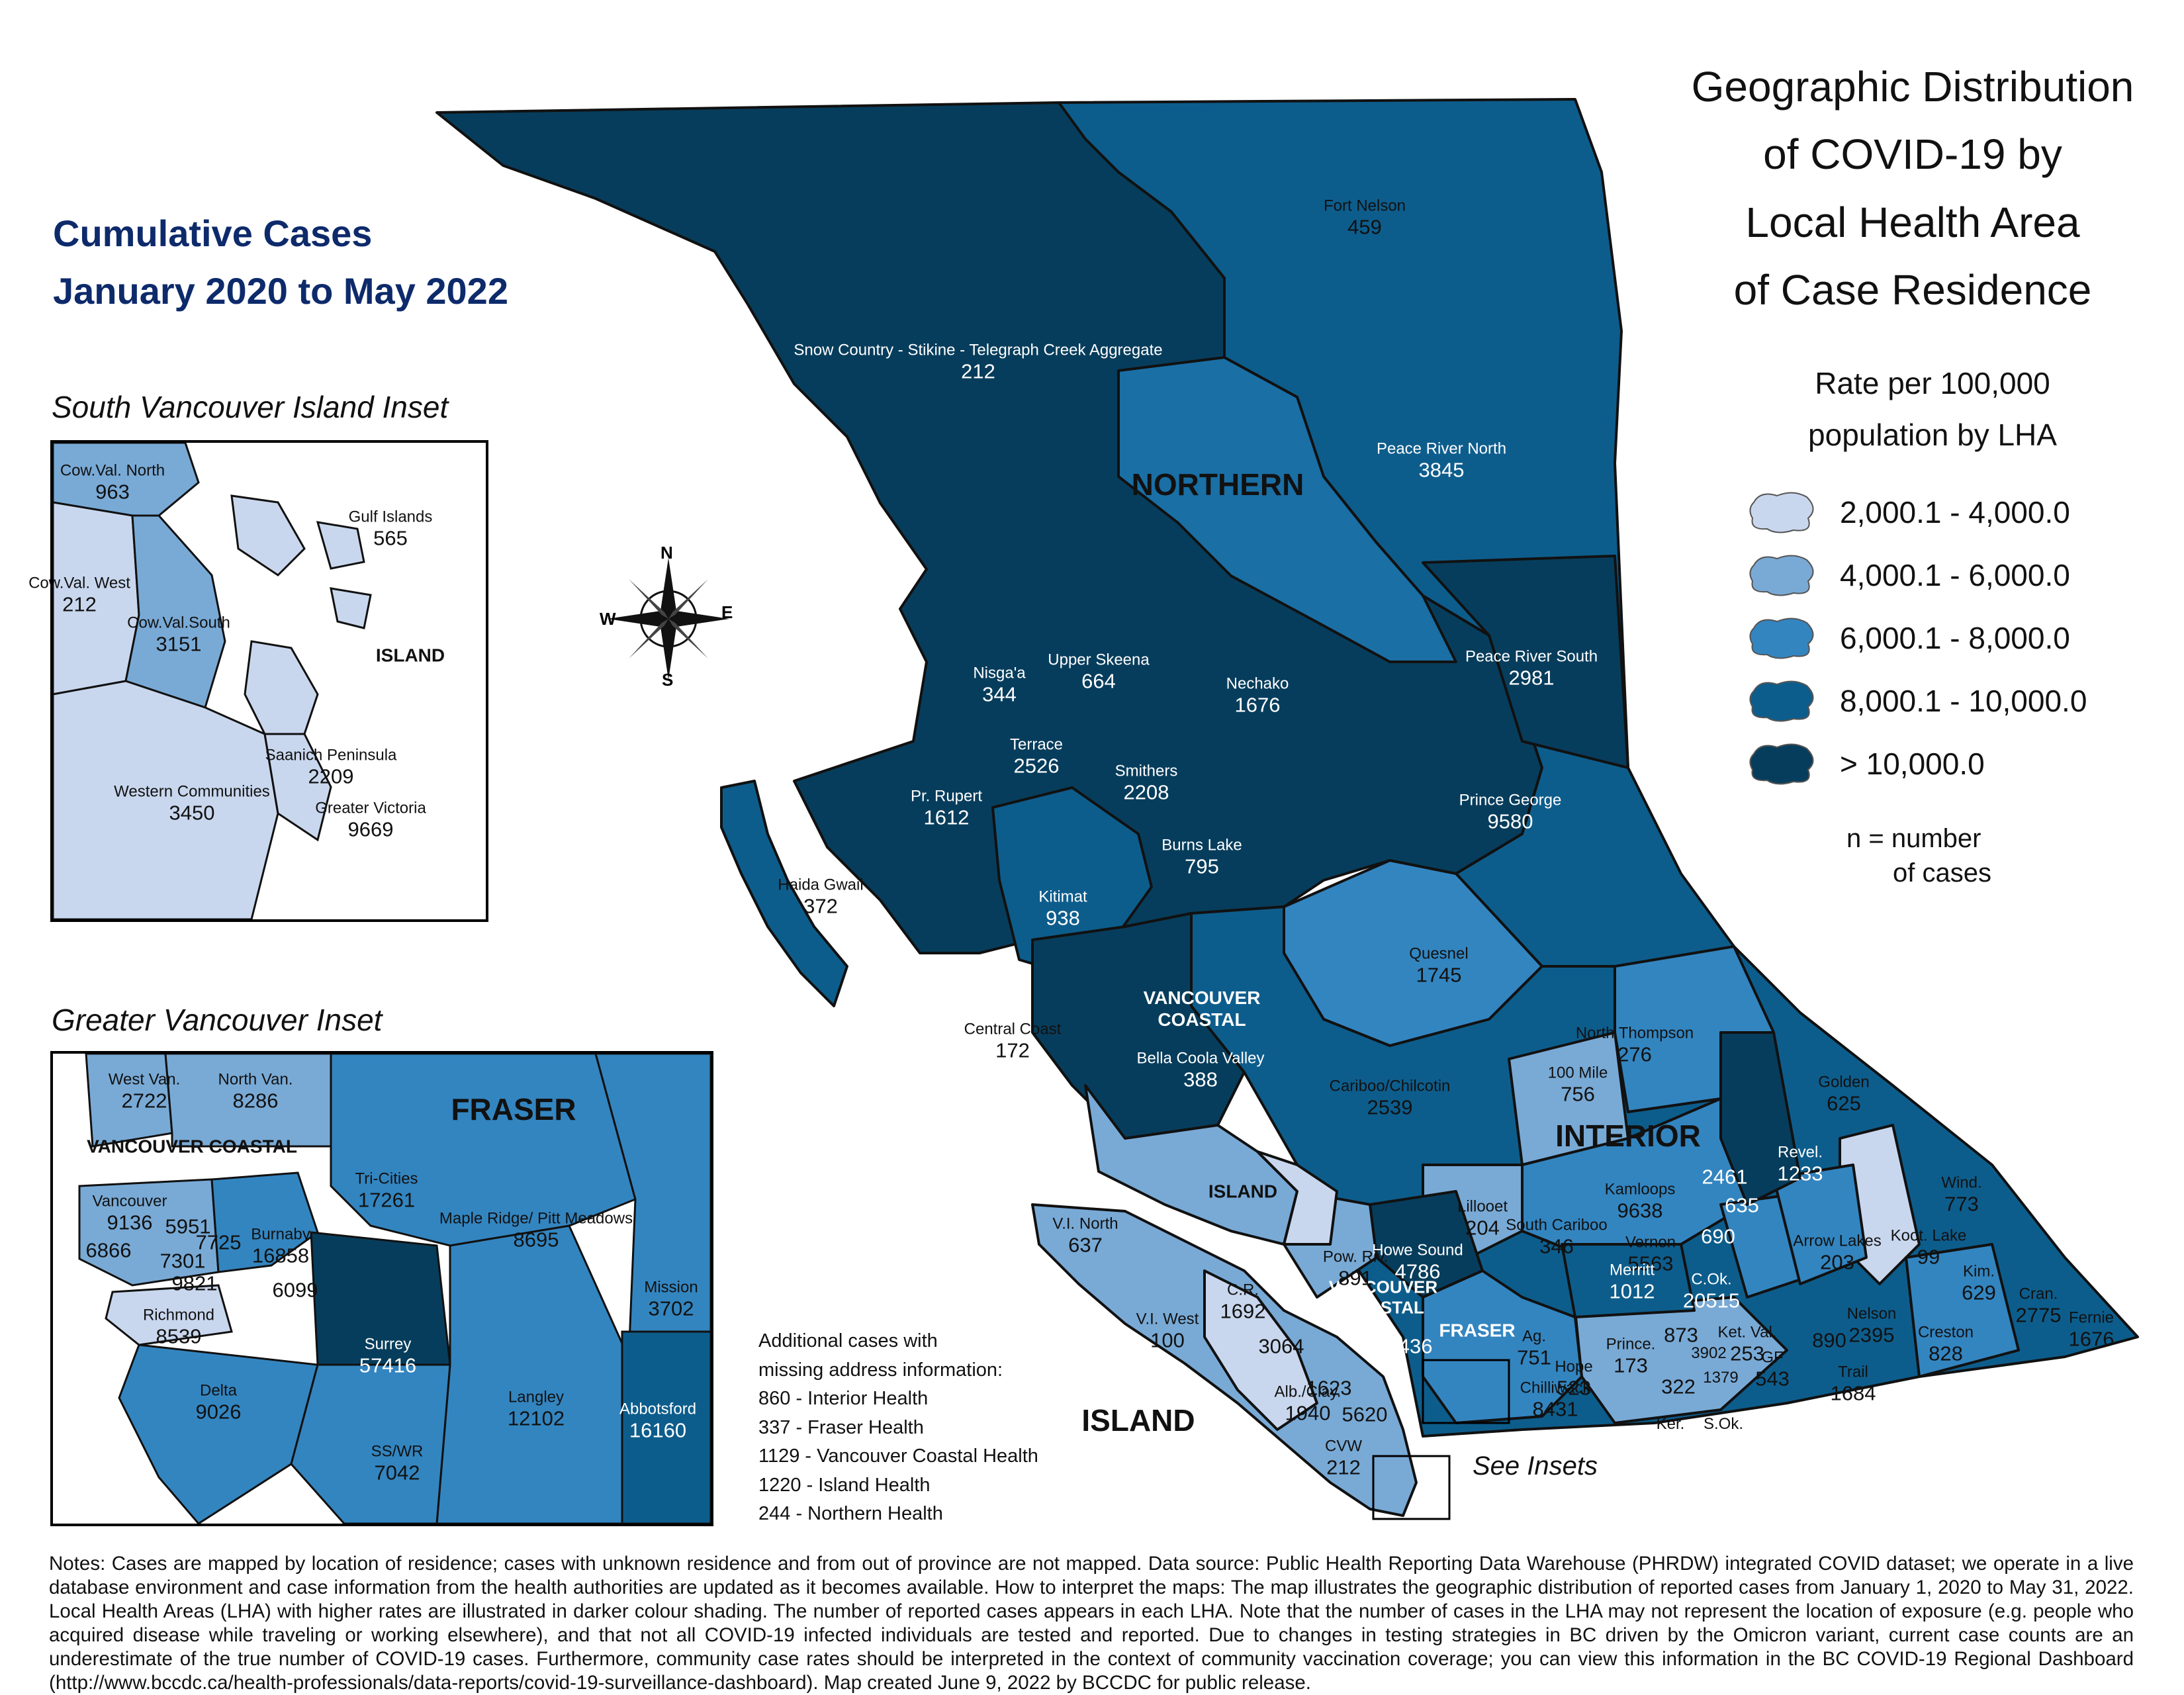  I want to click on region-arrow-lakes, so click(1820, 1224).